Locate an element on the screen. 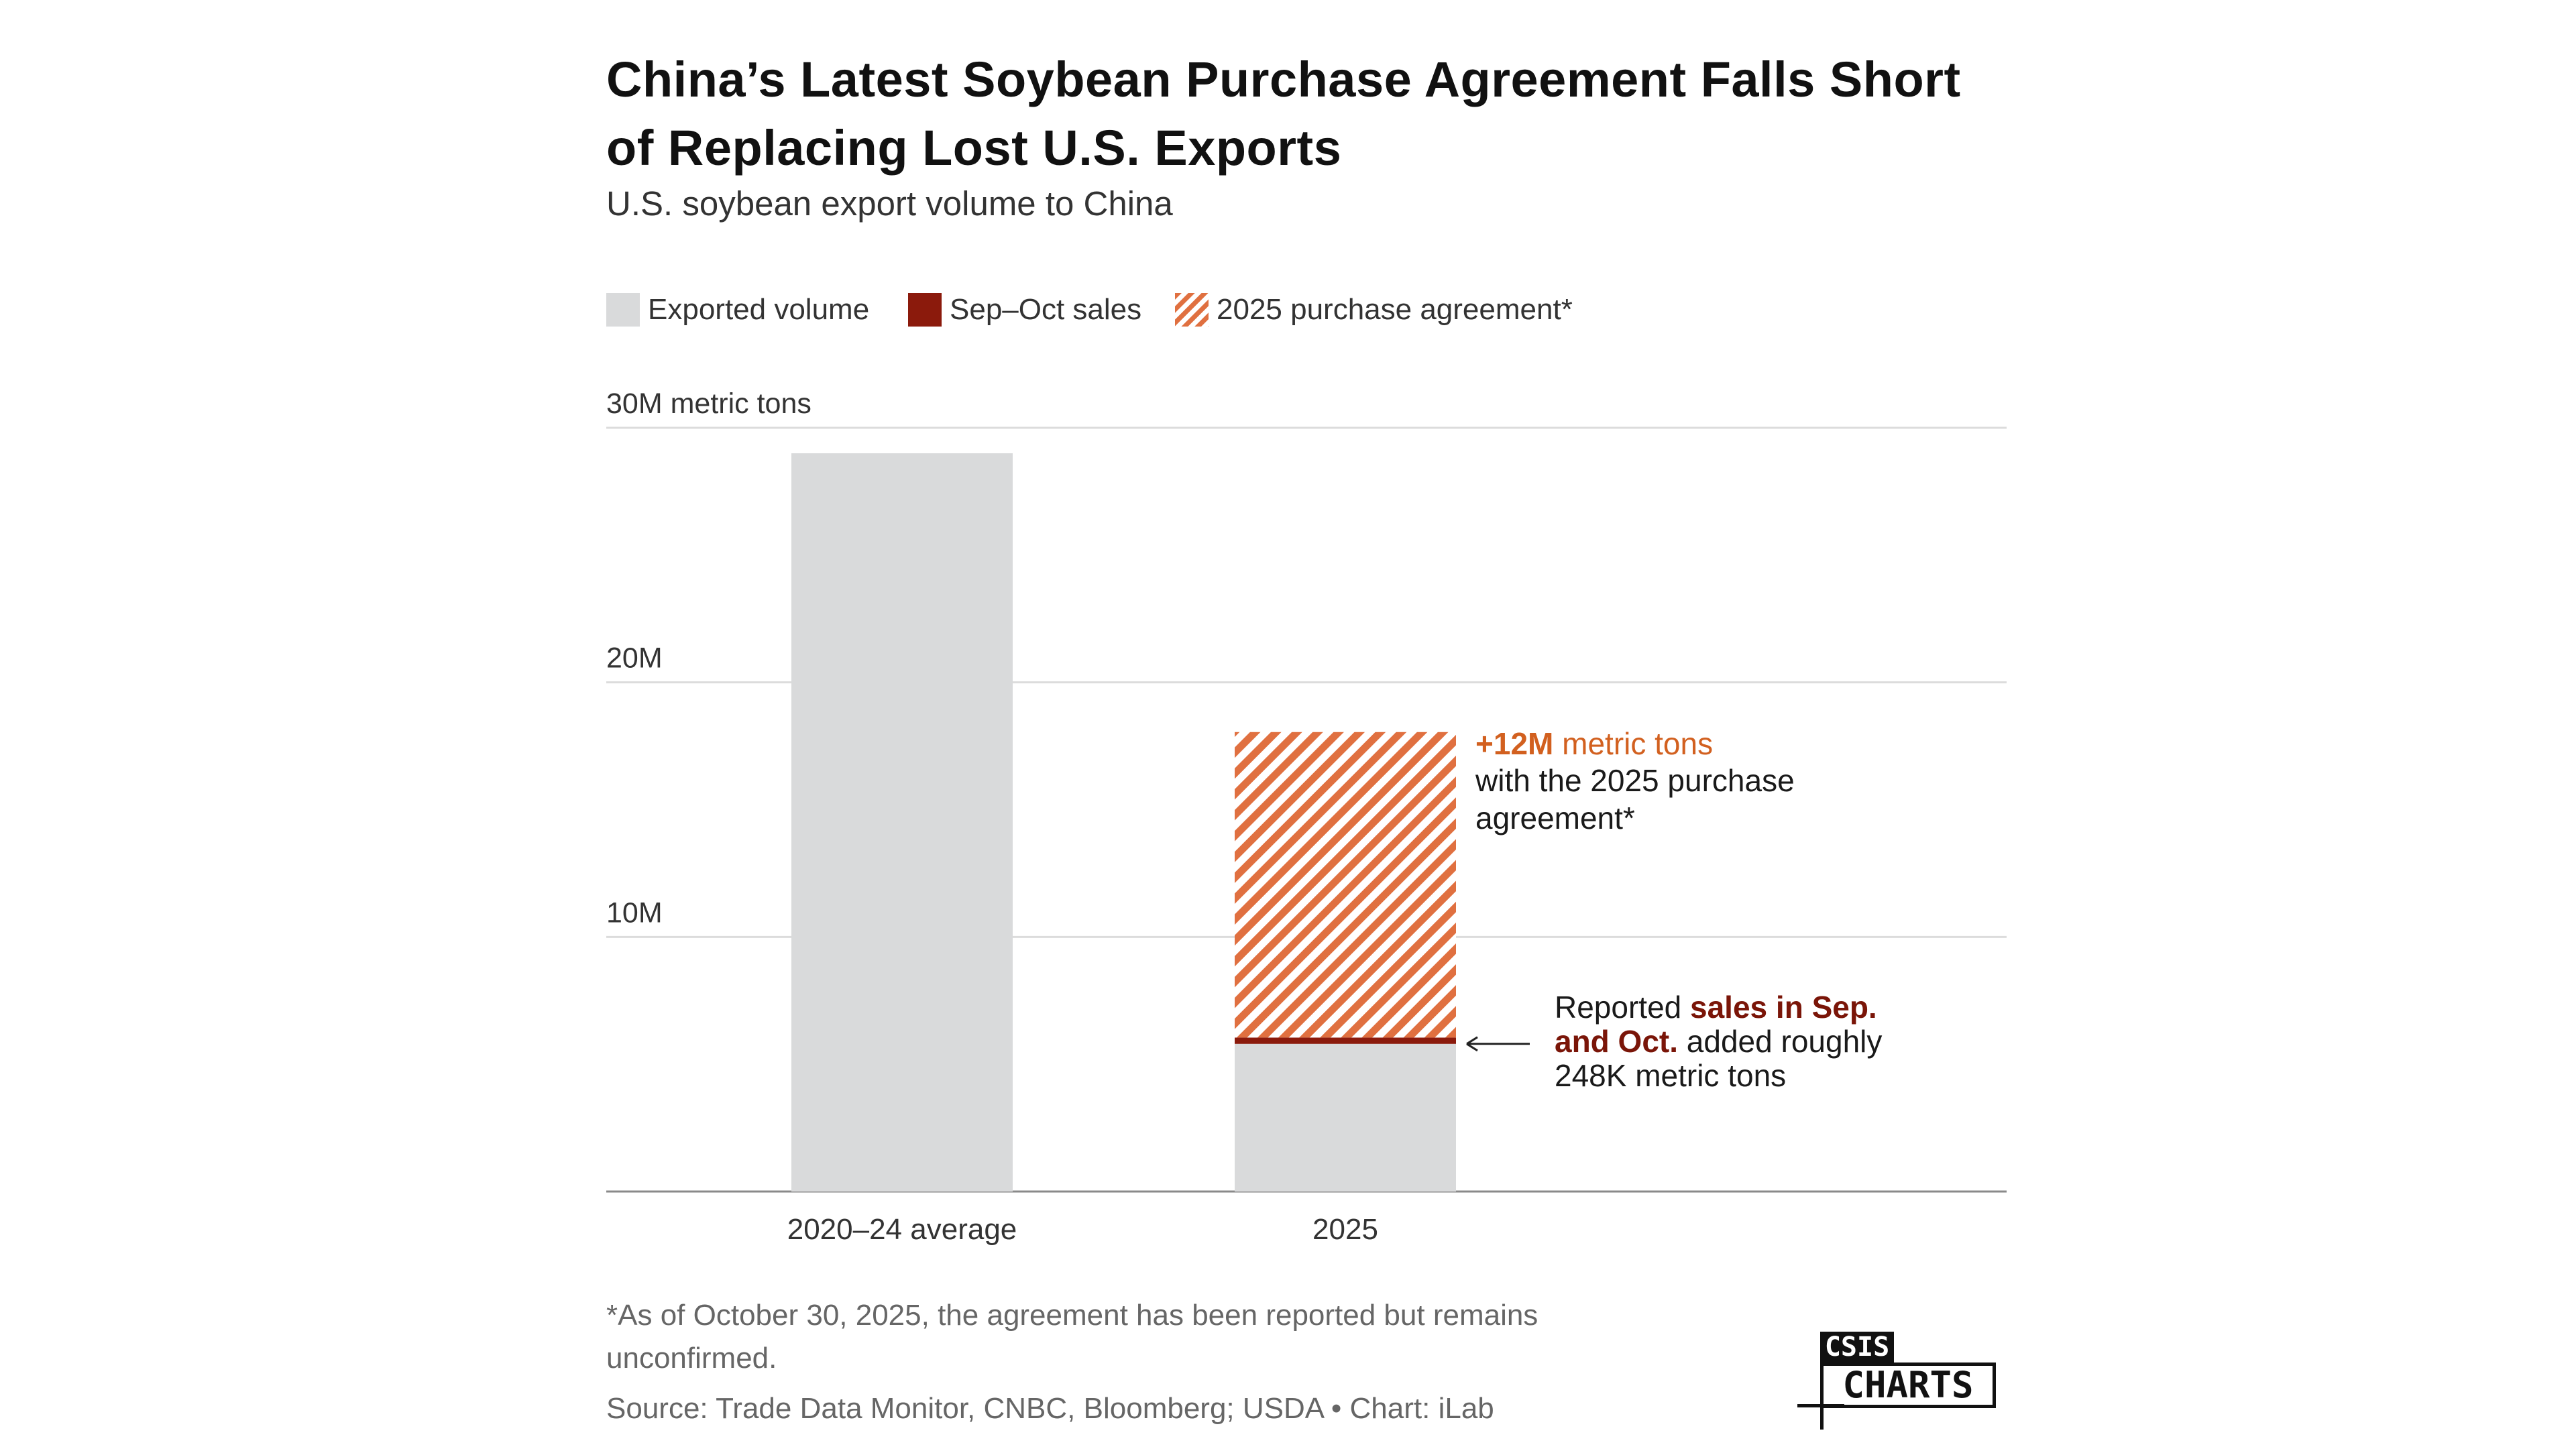  legend-swatch-sep-oct-sales is located at coordinates (925, 310).